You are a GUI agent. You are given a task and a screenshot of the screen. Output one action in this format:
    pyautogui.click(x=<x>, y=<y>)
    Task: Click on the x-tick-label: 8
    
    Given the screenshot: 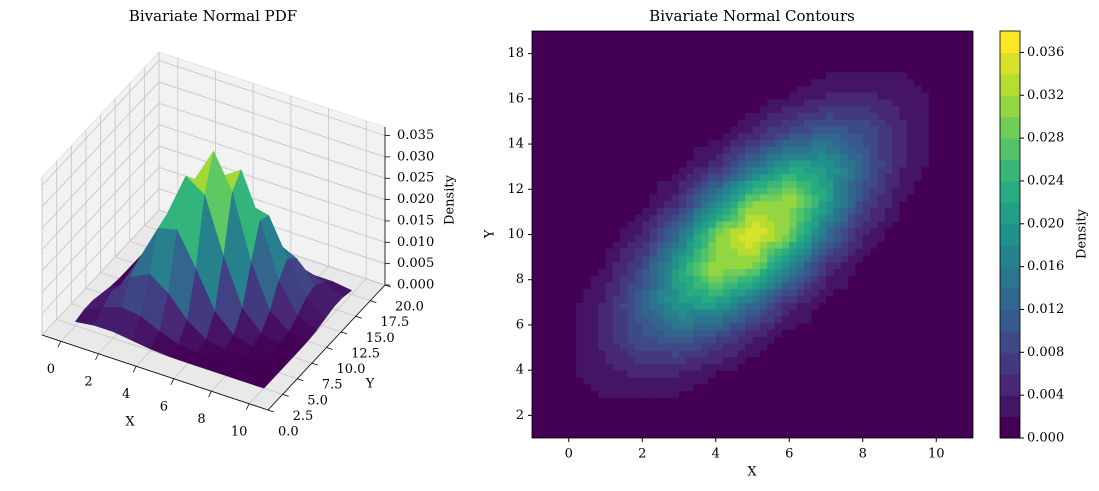 What is the action you would take?
    pyautogui.click(x=863, y=454)
    